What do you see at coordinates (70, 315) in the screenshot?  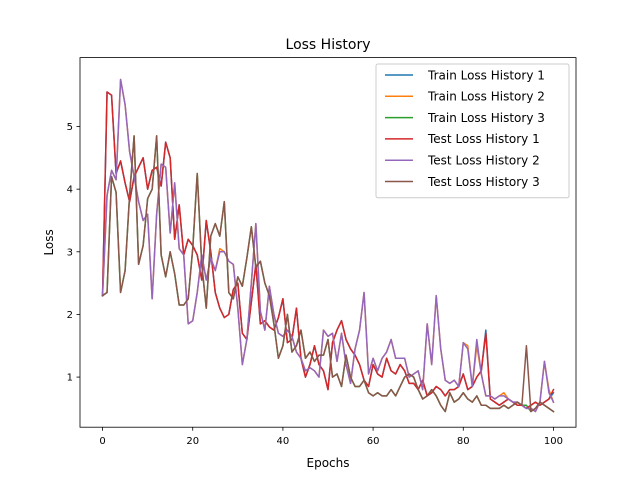 I see `y-tick-label: 2` at bounding box center [70, 315].